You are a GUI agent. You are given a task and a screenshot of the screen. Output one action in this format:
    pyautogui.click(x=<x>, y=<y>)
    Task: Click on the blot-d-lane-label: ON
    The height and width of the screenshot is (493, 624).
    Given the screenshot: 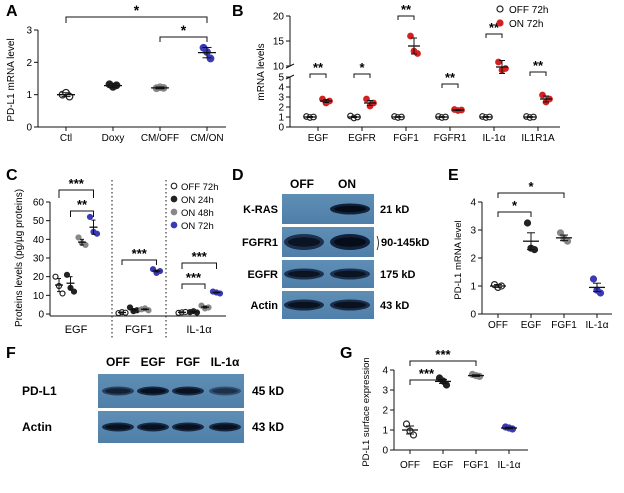 What is the action you would take?
    pyautogui.click(x=347, y=184)
    